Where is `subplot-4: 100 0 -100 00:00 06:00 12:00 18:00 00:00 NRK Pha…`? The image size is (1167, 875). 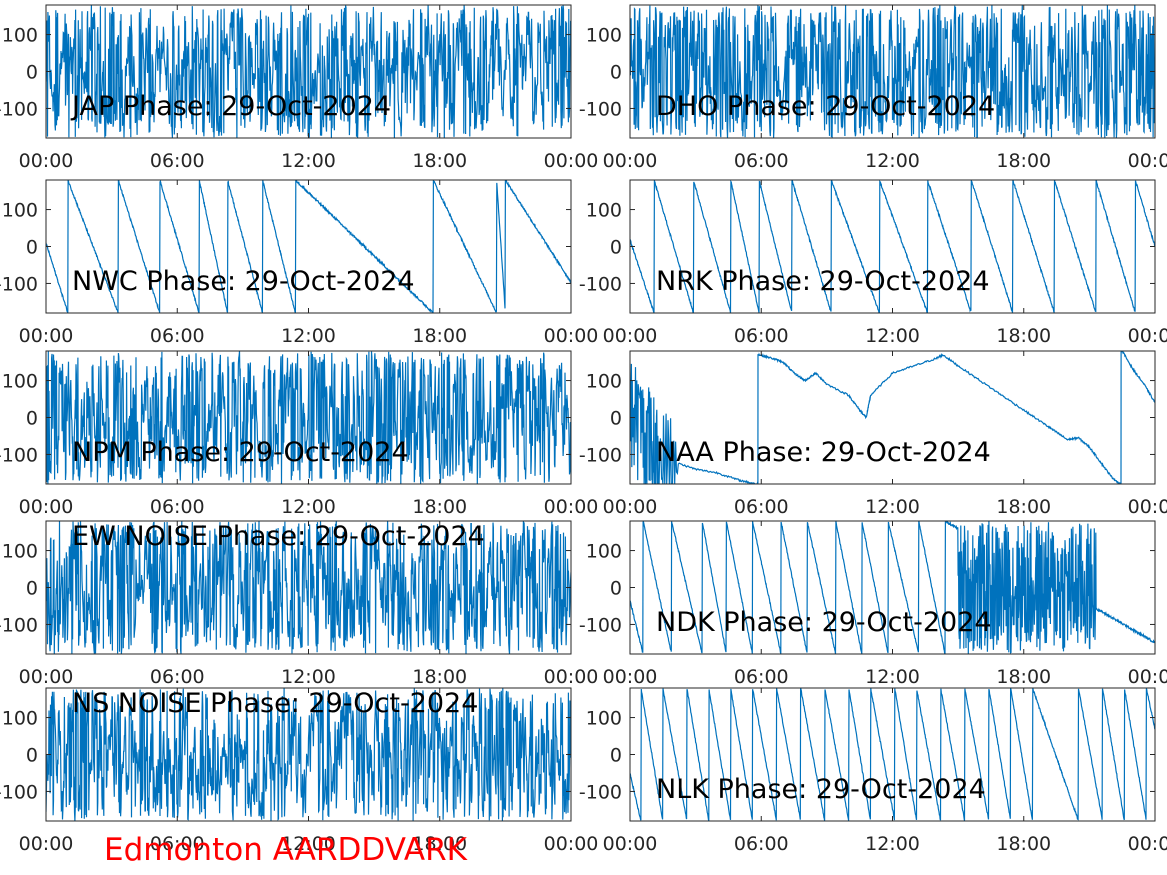
subplot-4: 100 0 -100 00:00 06:00 12:00 18:00 00:00 NRK Pha… is located at coordinates (873, 263).